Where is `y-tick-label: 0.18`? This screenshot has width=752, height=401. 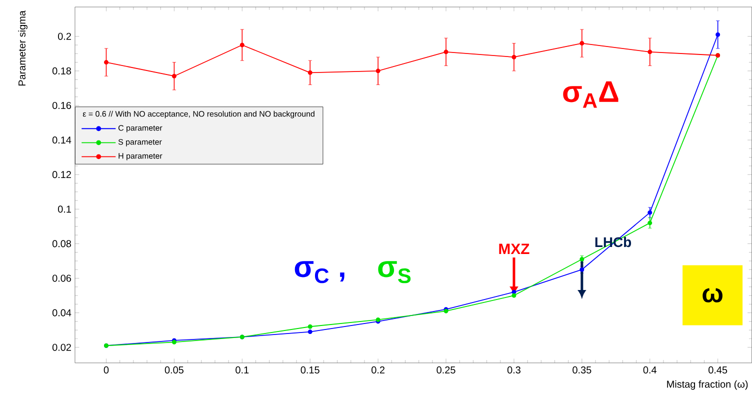 y-tick-label: 0.18 is located at coordinates (62, 70).